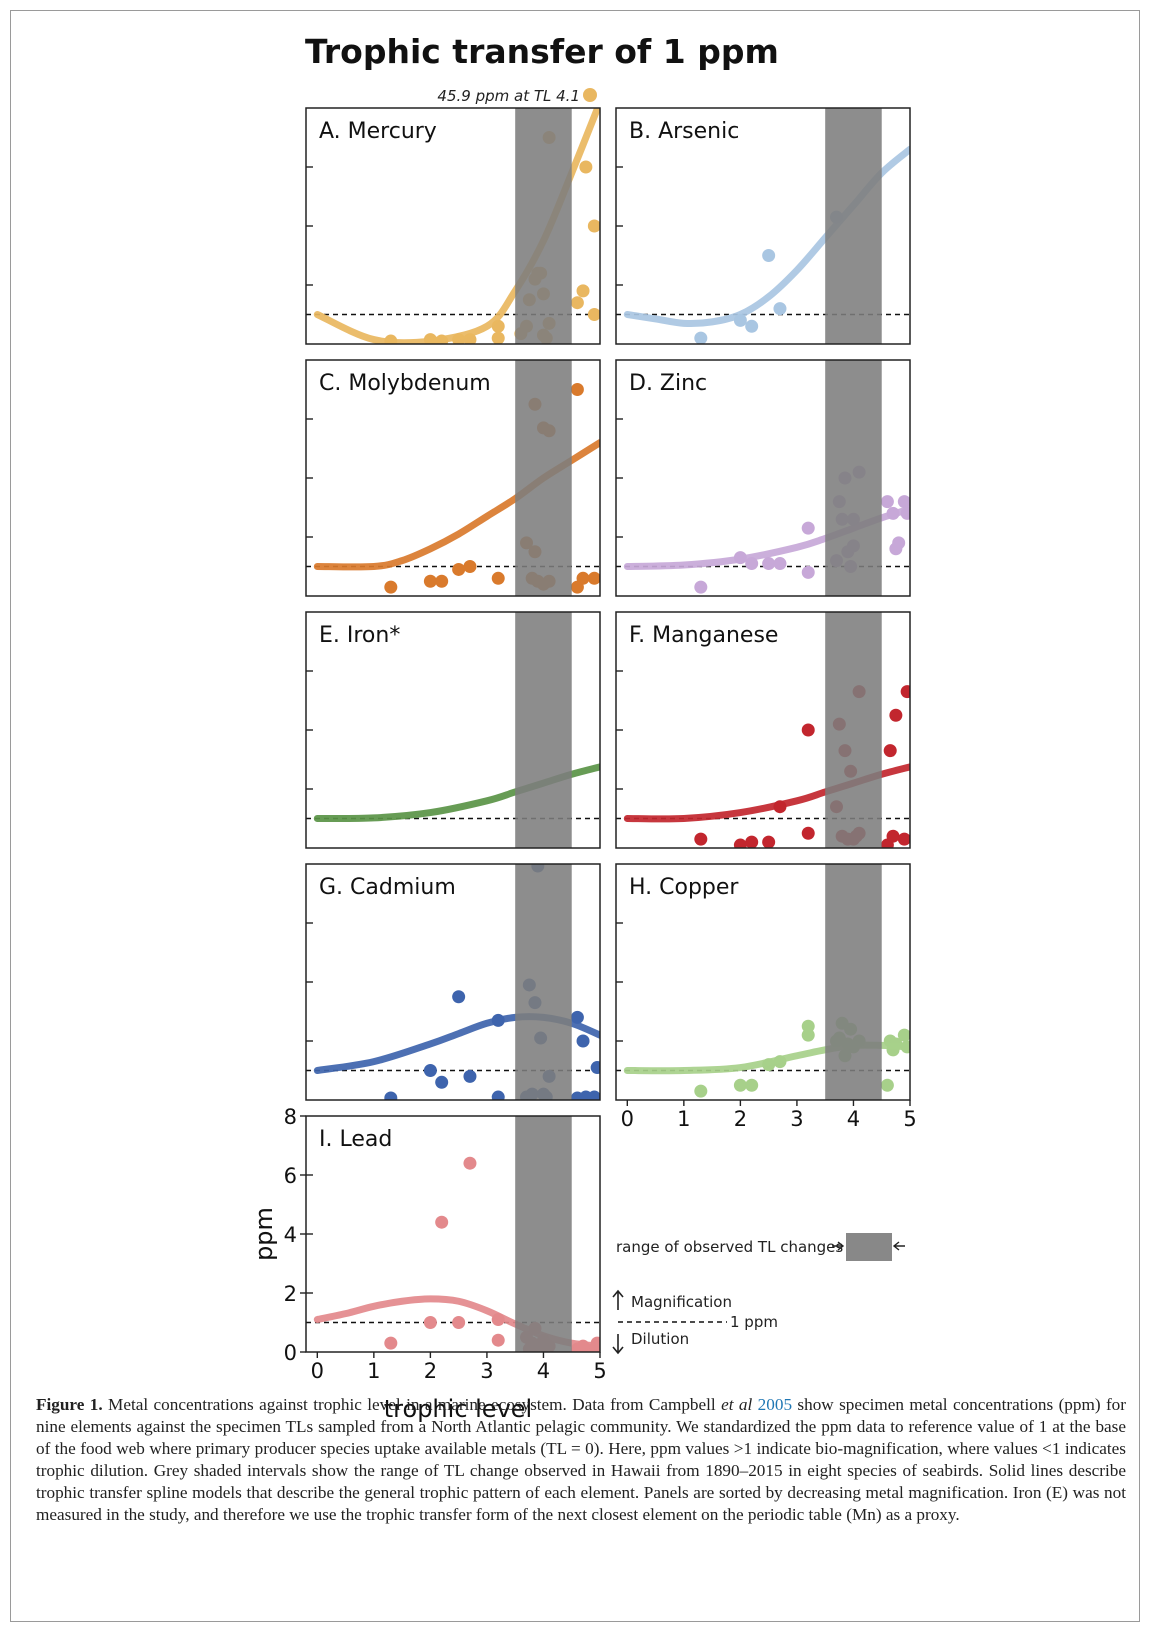  What do you see at coordinates (869, 1247) in the screenshot?
I see `legend-range-box` at bounding box center [869, 1247].